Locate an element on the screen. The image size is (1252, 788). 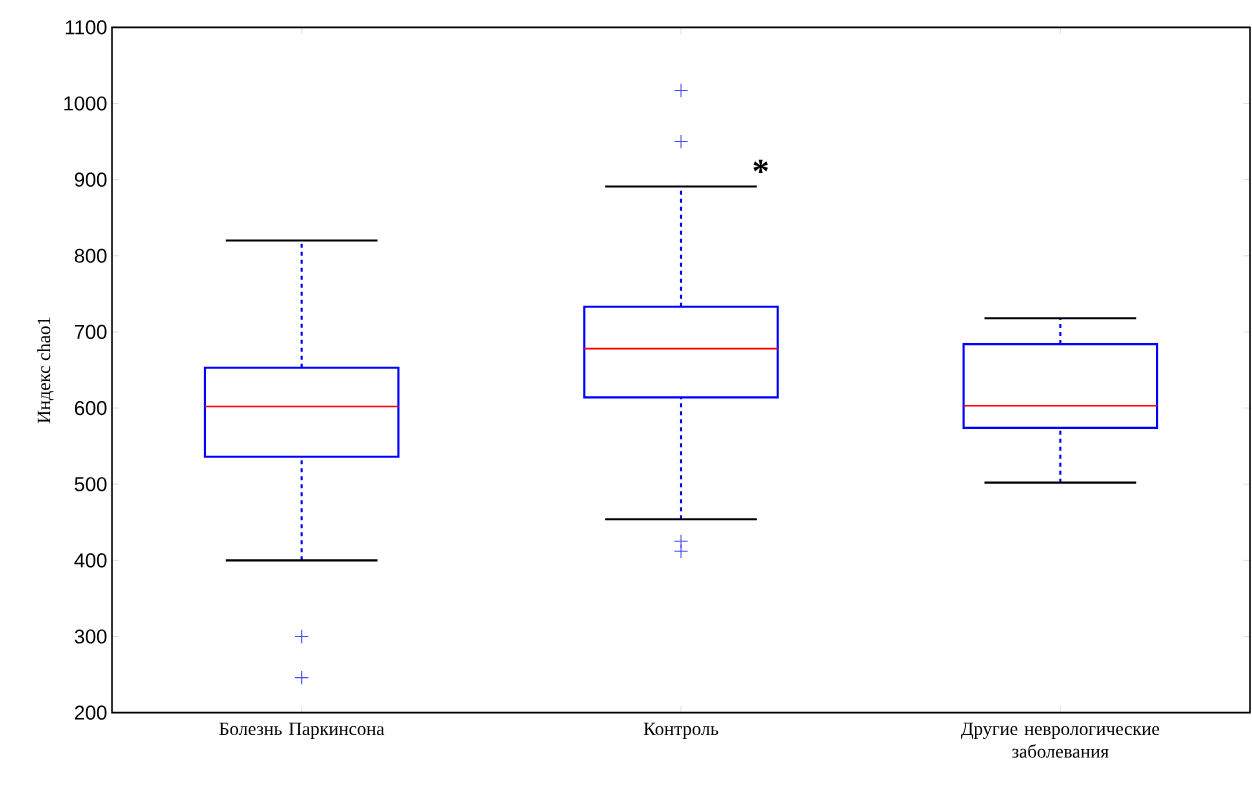
y-tick-label: 300 is located at coordinates (90, 636).